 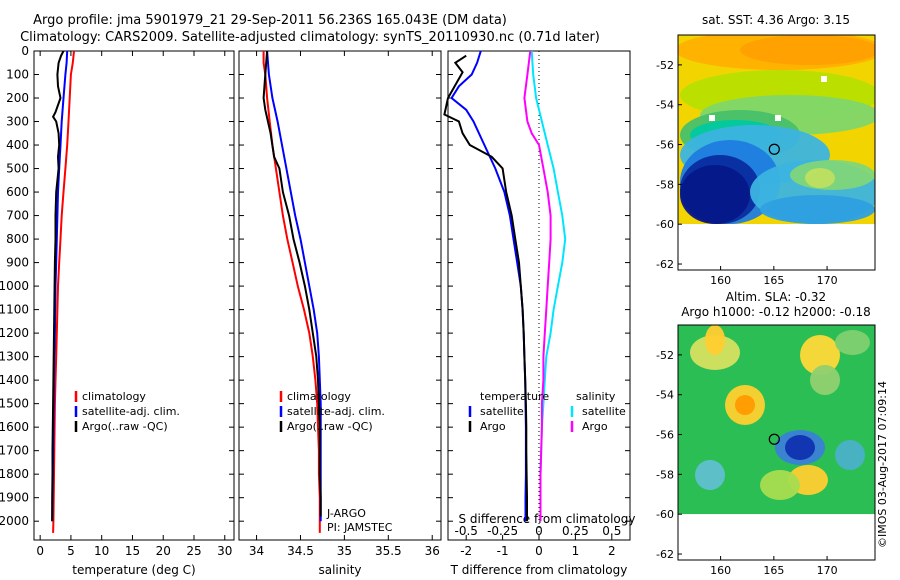 I want to click on y-tick-label-depth: 1400, so click(x=14, y=380).